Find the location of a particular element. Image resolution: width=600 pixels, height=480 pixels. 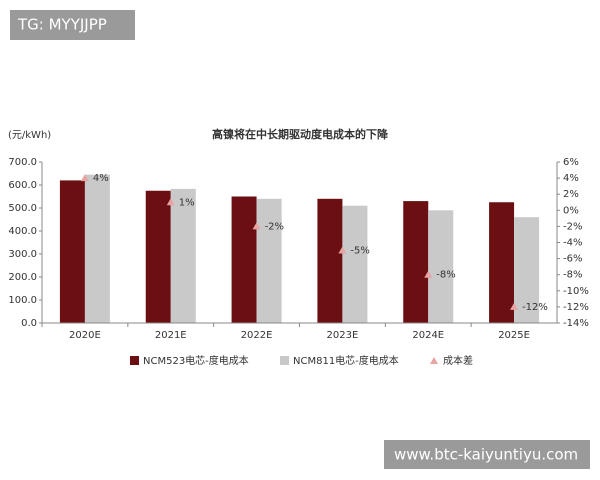

data-label: -12% is located at coordinates (535, 307).